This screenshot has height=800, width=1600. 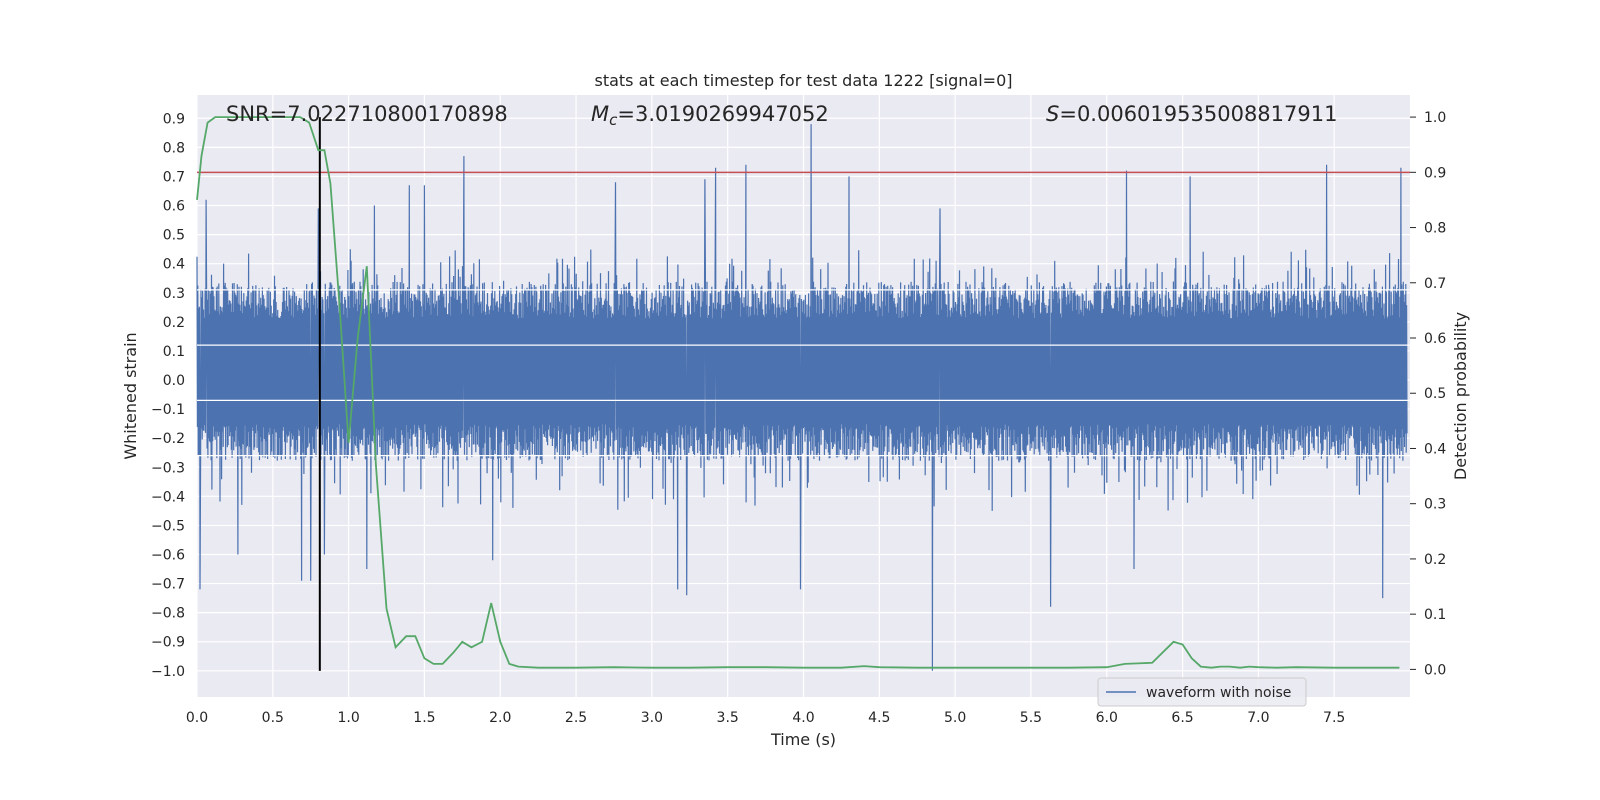 I want to click on legend-box, so click(x=1202, y=692).